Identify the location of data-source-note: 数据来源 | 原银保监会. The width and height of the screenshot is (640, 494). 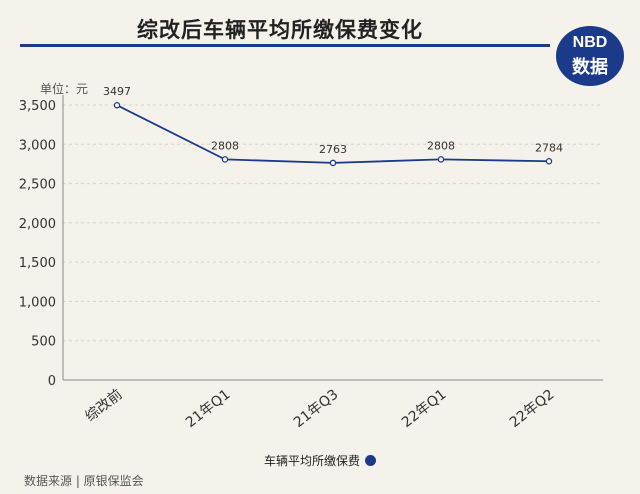
(84, 481).